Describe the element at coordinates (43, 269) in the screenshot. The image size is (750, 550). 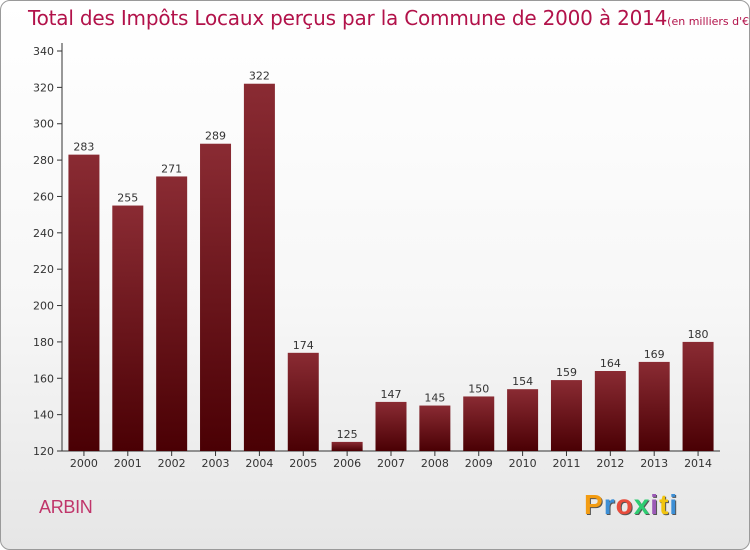
I see `y-tick-label: 220` at that location.